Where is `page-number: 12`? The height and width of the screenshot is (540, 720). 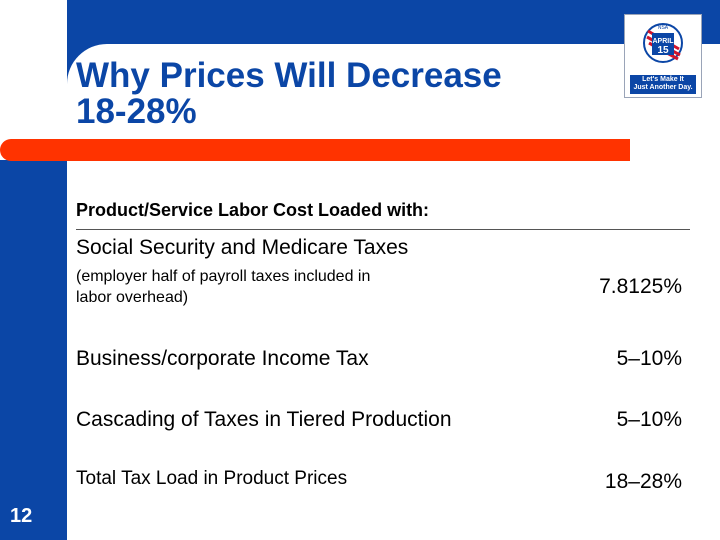
page-number: 12 is located at coordinates (21, 516).